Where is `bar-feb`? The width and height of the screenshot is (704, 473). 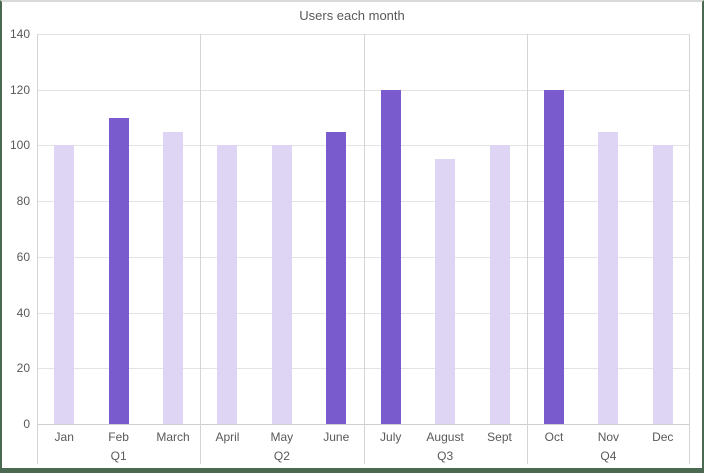
bar-feb is located at coordinates (118, 270).